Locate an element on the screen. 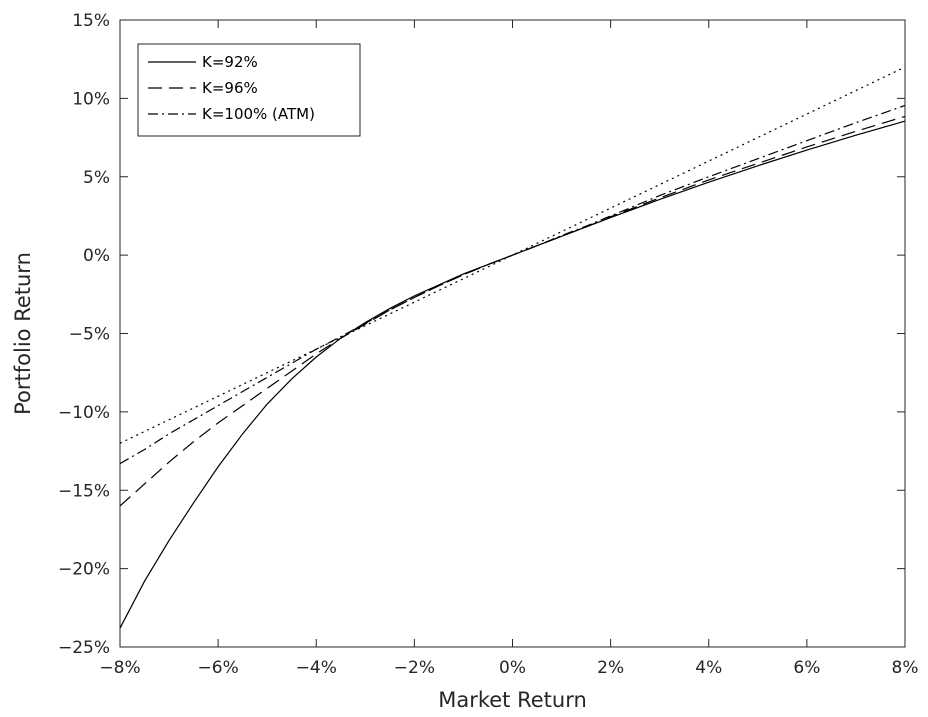 The width and height of the screenshot is (928, 717). legend-box is located at coordinates (249, 90).